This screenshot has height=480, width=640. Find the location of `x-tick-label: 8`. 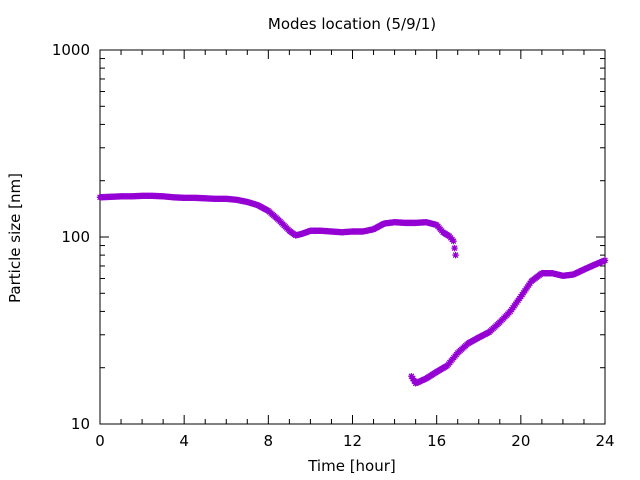

x-tick-label: 8 is located at coordinates (269, 441).